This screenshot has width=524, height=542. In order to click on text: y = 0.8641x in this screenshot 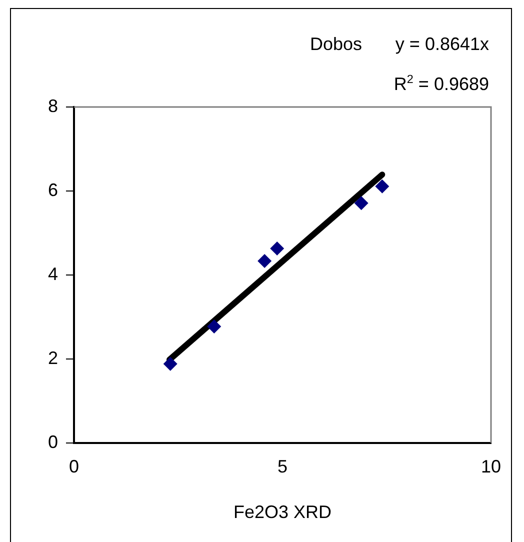, I will do `click(442, 44)`.